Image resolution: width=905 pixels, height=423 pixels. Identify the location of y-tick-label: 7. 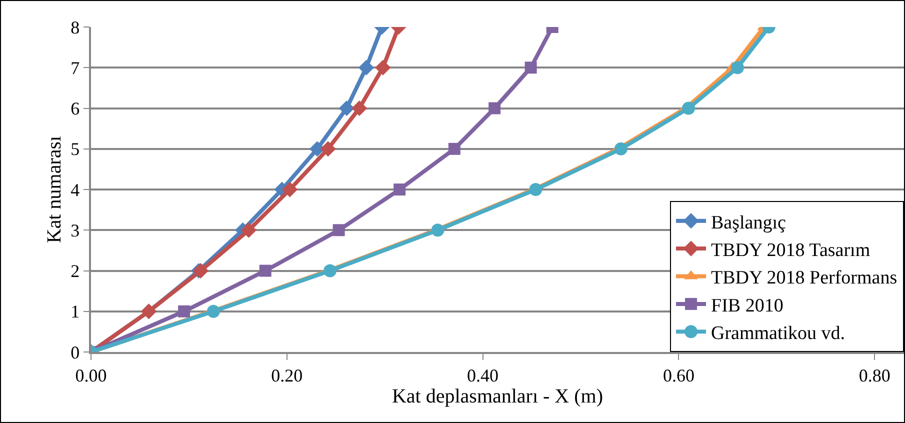
(75, 68).